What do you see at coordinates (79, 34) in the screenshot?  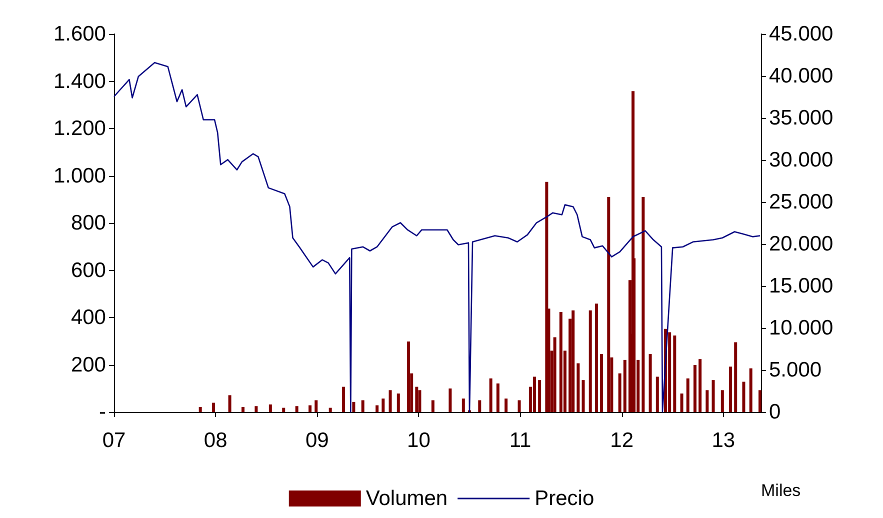 I see `y-tick-label: 1.600` at bounding box center [79, 34].